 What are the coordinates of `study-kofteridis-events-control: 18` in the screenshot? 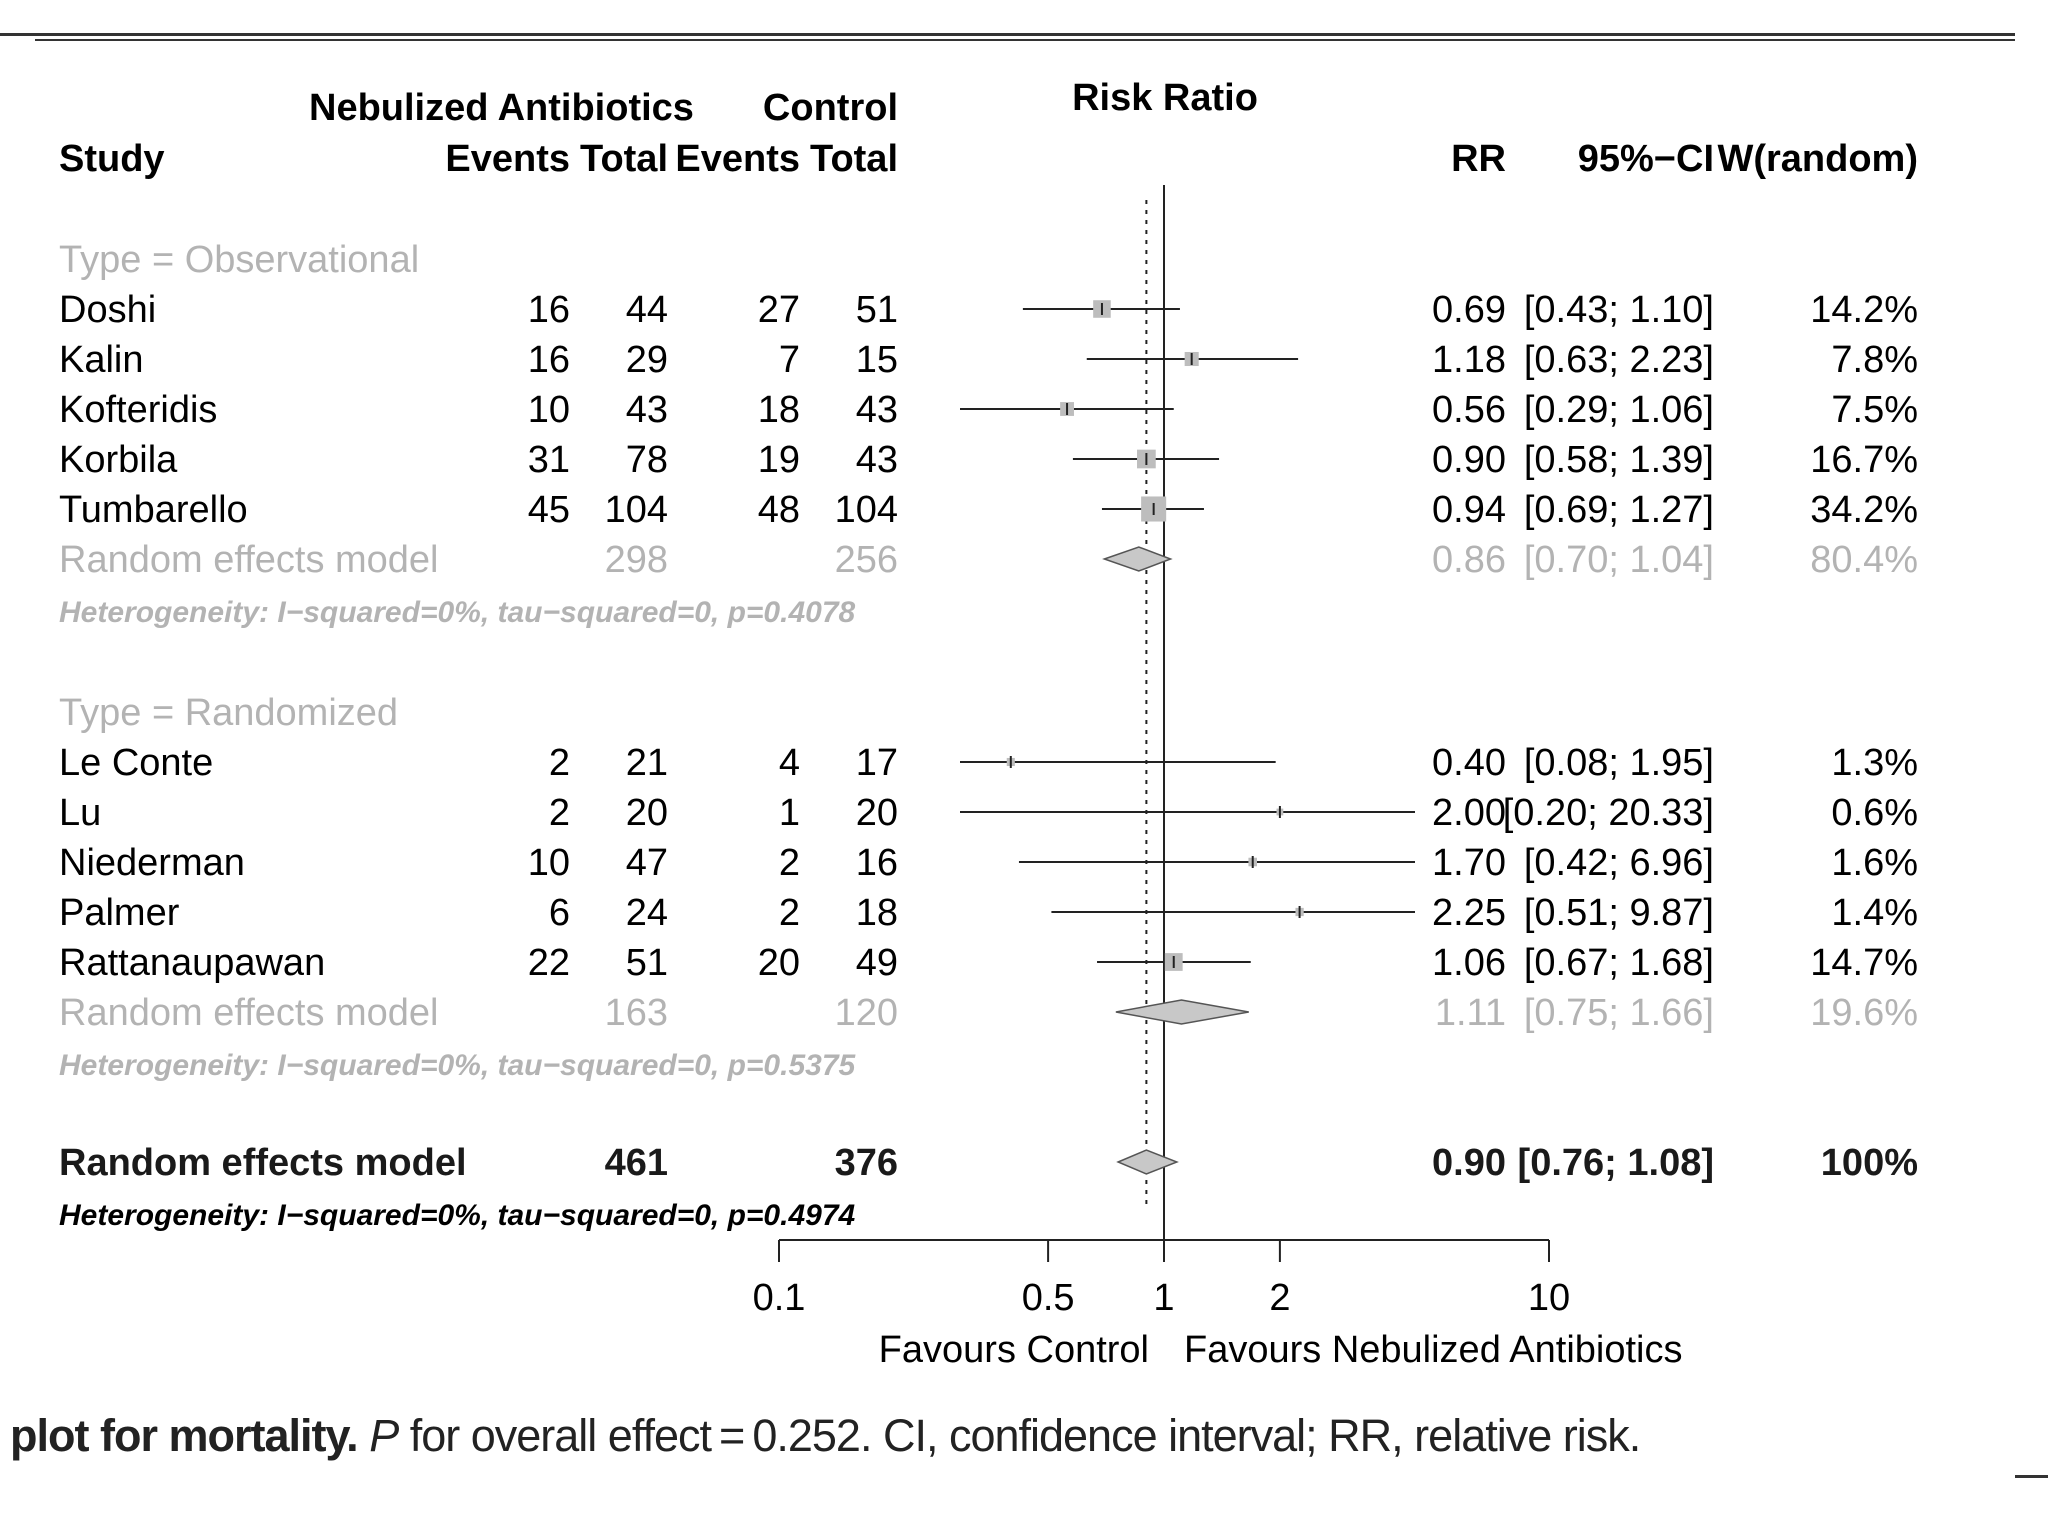 It's located at (779, 410).